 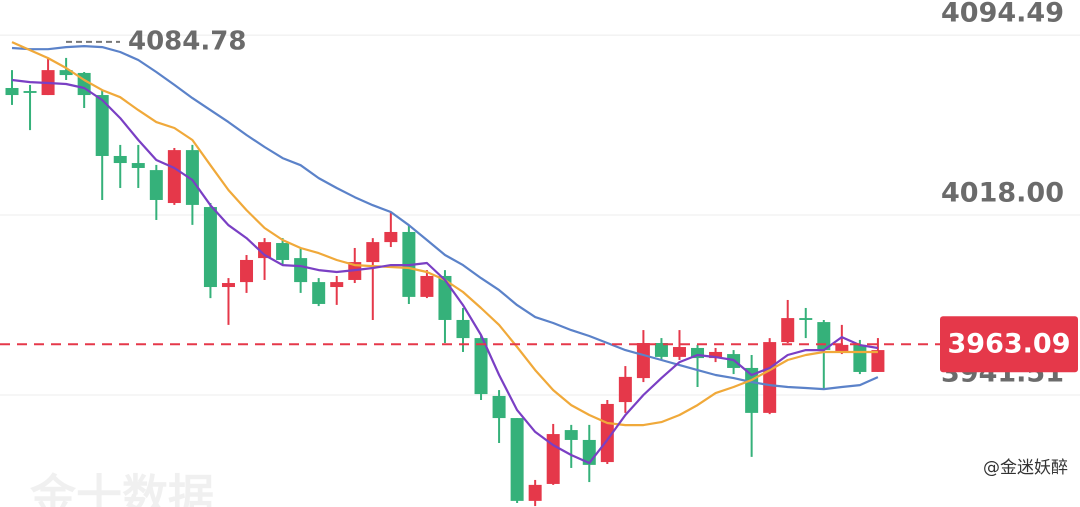 I want to click on max-marker-label: 4084.78, so click(x=187, y=41).